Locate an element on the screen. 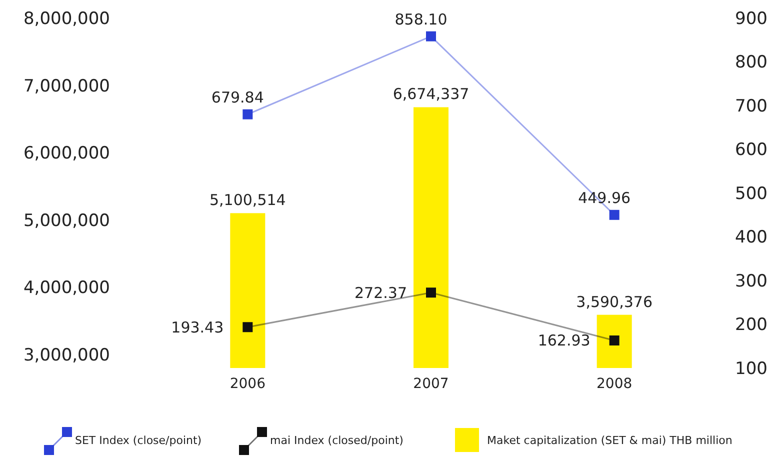  y2-tick-label: 600 is located at coordinates (751, 150).